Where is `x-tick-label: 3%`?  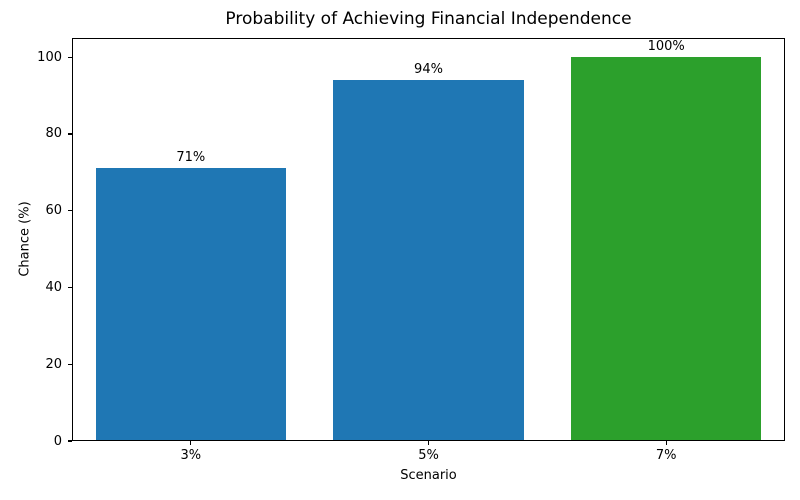 x-tick-label: 3% is located at coordinates (191, 455).